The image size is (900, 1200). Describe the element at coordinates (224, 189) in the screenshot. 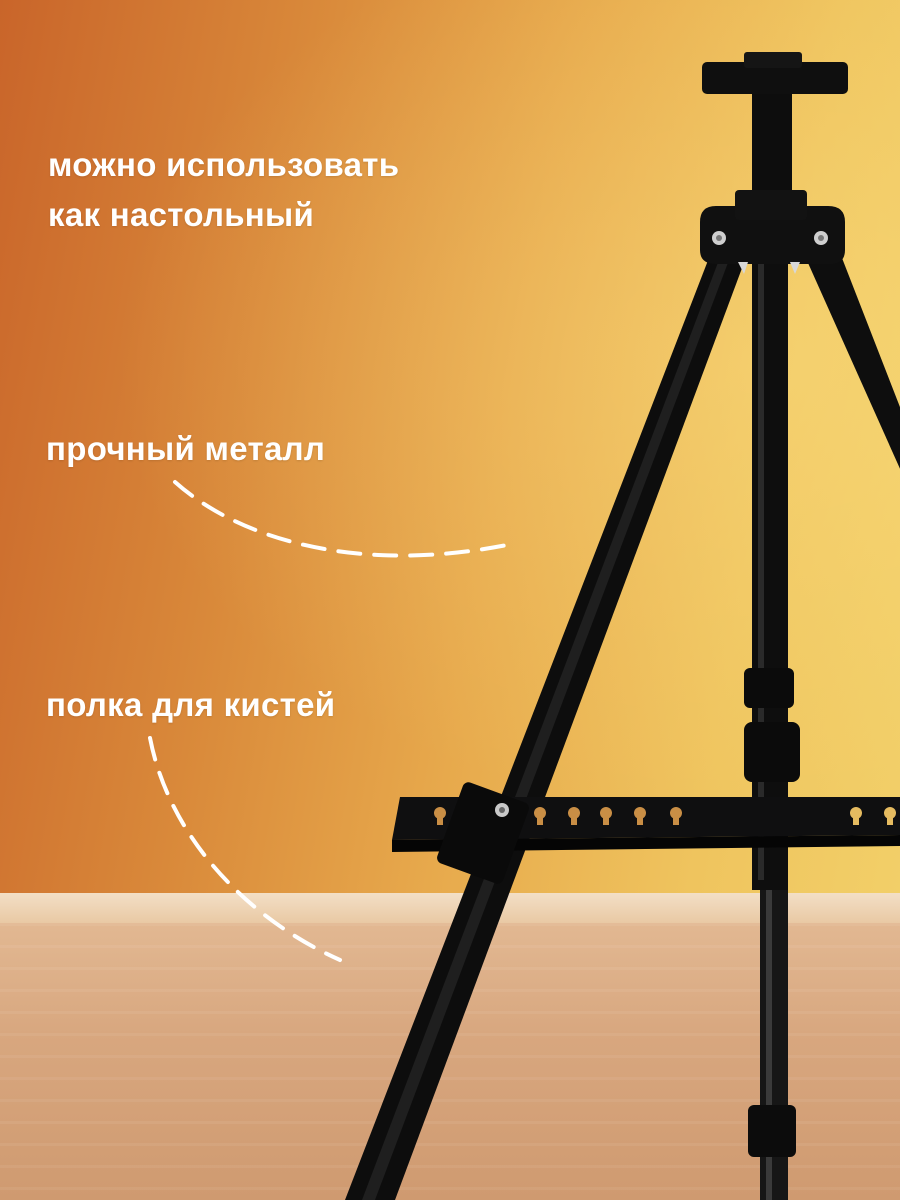

I see `caption-desktop-use: можно использовать как настольный` at that location.